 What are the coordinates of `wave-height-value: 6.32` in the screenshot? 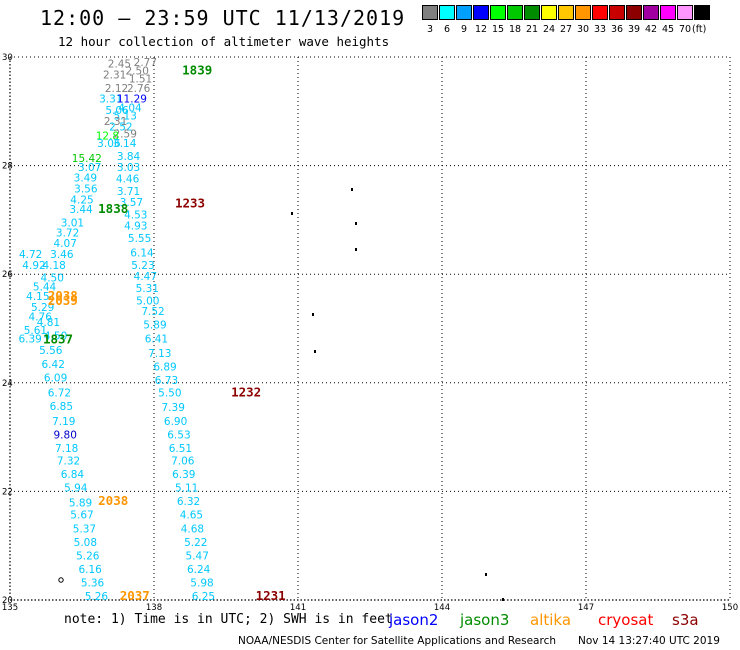 It's located at (188, 502).